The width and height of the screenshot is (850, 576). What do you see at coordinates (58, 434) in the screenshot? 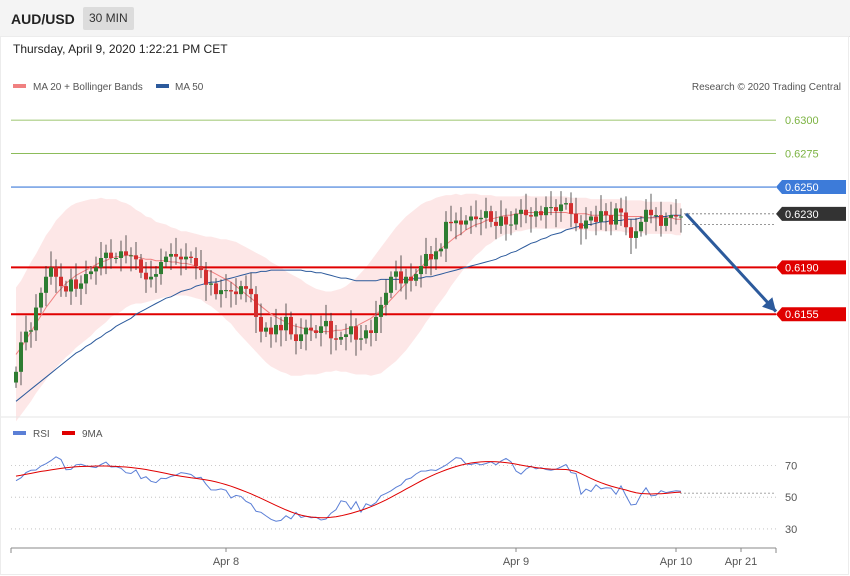
I see `rsi-legend: RSI 9MA` at bounding box center [58, 434].